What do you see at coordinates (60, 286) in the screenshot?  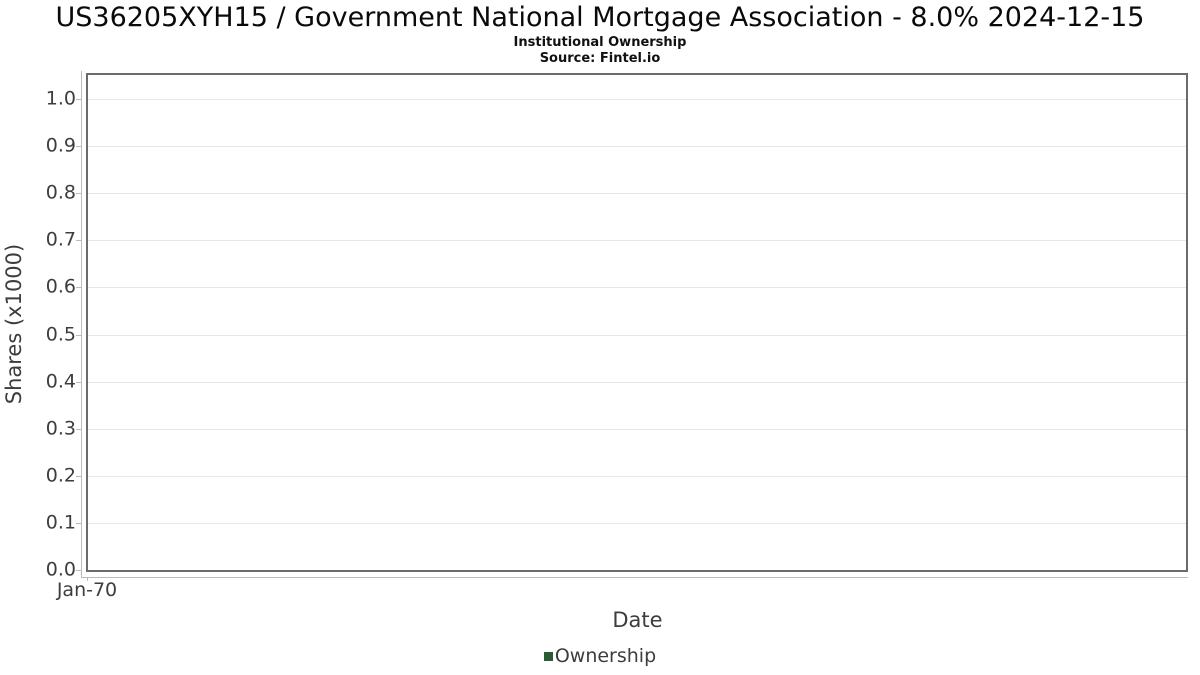 I see `y-tick-label: 0.6` at bounding box center [60, 286].